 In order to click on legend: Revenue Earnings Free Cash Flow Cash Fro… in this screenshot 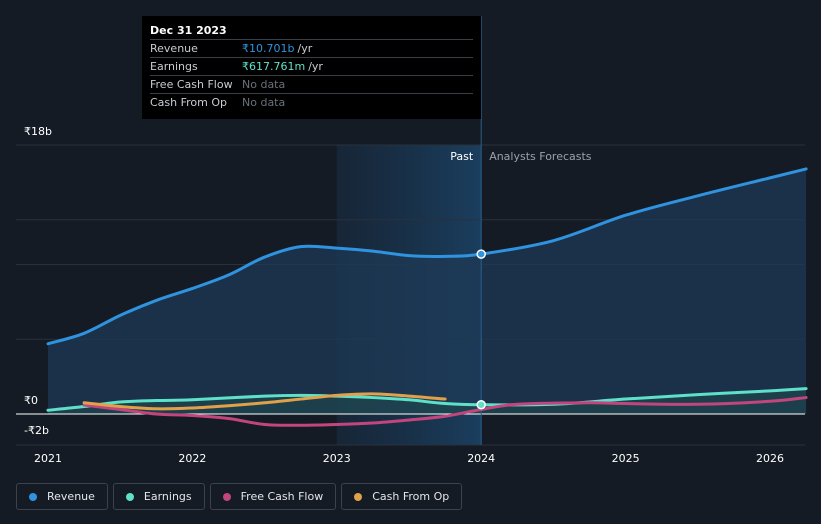, I will do `click(239, 496)`.